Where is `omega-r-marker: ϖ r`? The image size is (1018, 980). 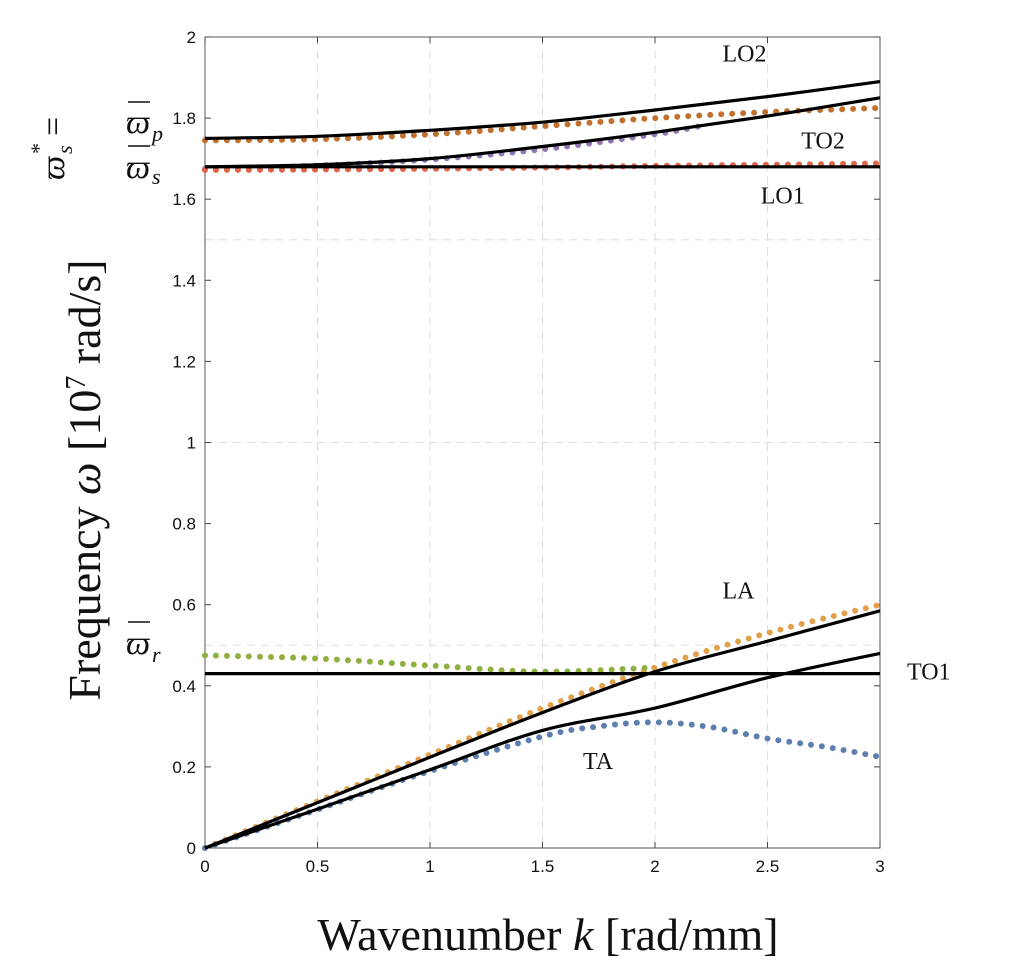
omega-r-marker: ϖ r is located at coordinates (143, 646).